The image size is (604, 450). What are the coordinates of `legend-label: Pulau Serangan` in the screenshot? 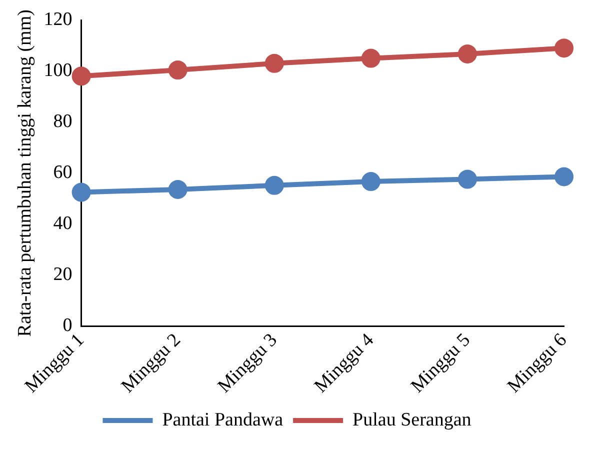 It's located at (412, 419).